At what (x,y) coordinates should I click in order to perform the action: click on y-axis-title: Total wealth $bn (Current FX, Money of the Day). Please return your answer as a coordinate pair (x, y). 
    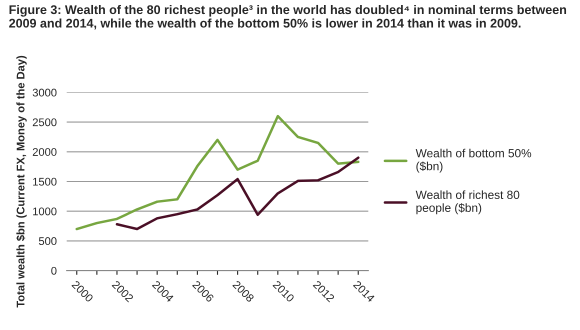
    Looking at the image, I should click on (21, 182).